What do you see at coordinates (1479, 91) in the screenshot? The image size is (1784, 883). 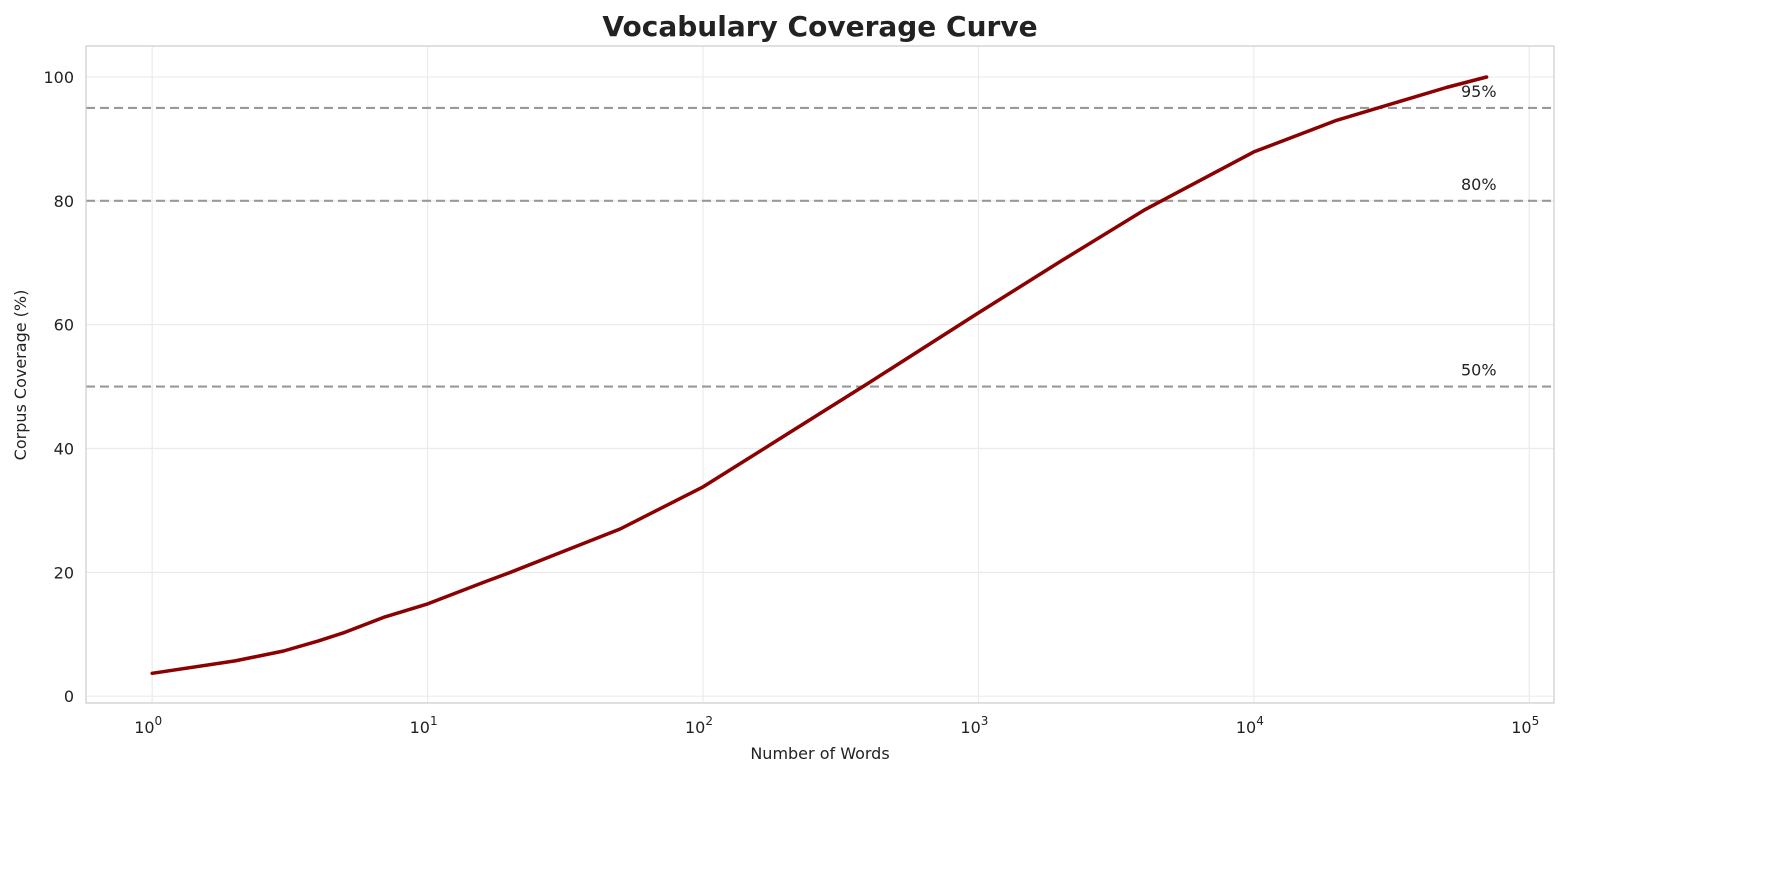 I see `threshold-label: 95%` at bounding box center [1479, 91].